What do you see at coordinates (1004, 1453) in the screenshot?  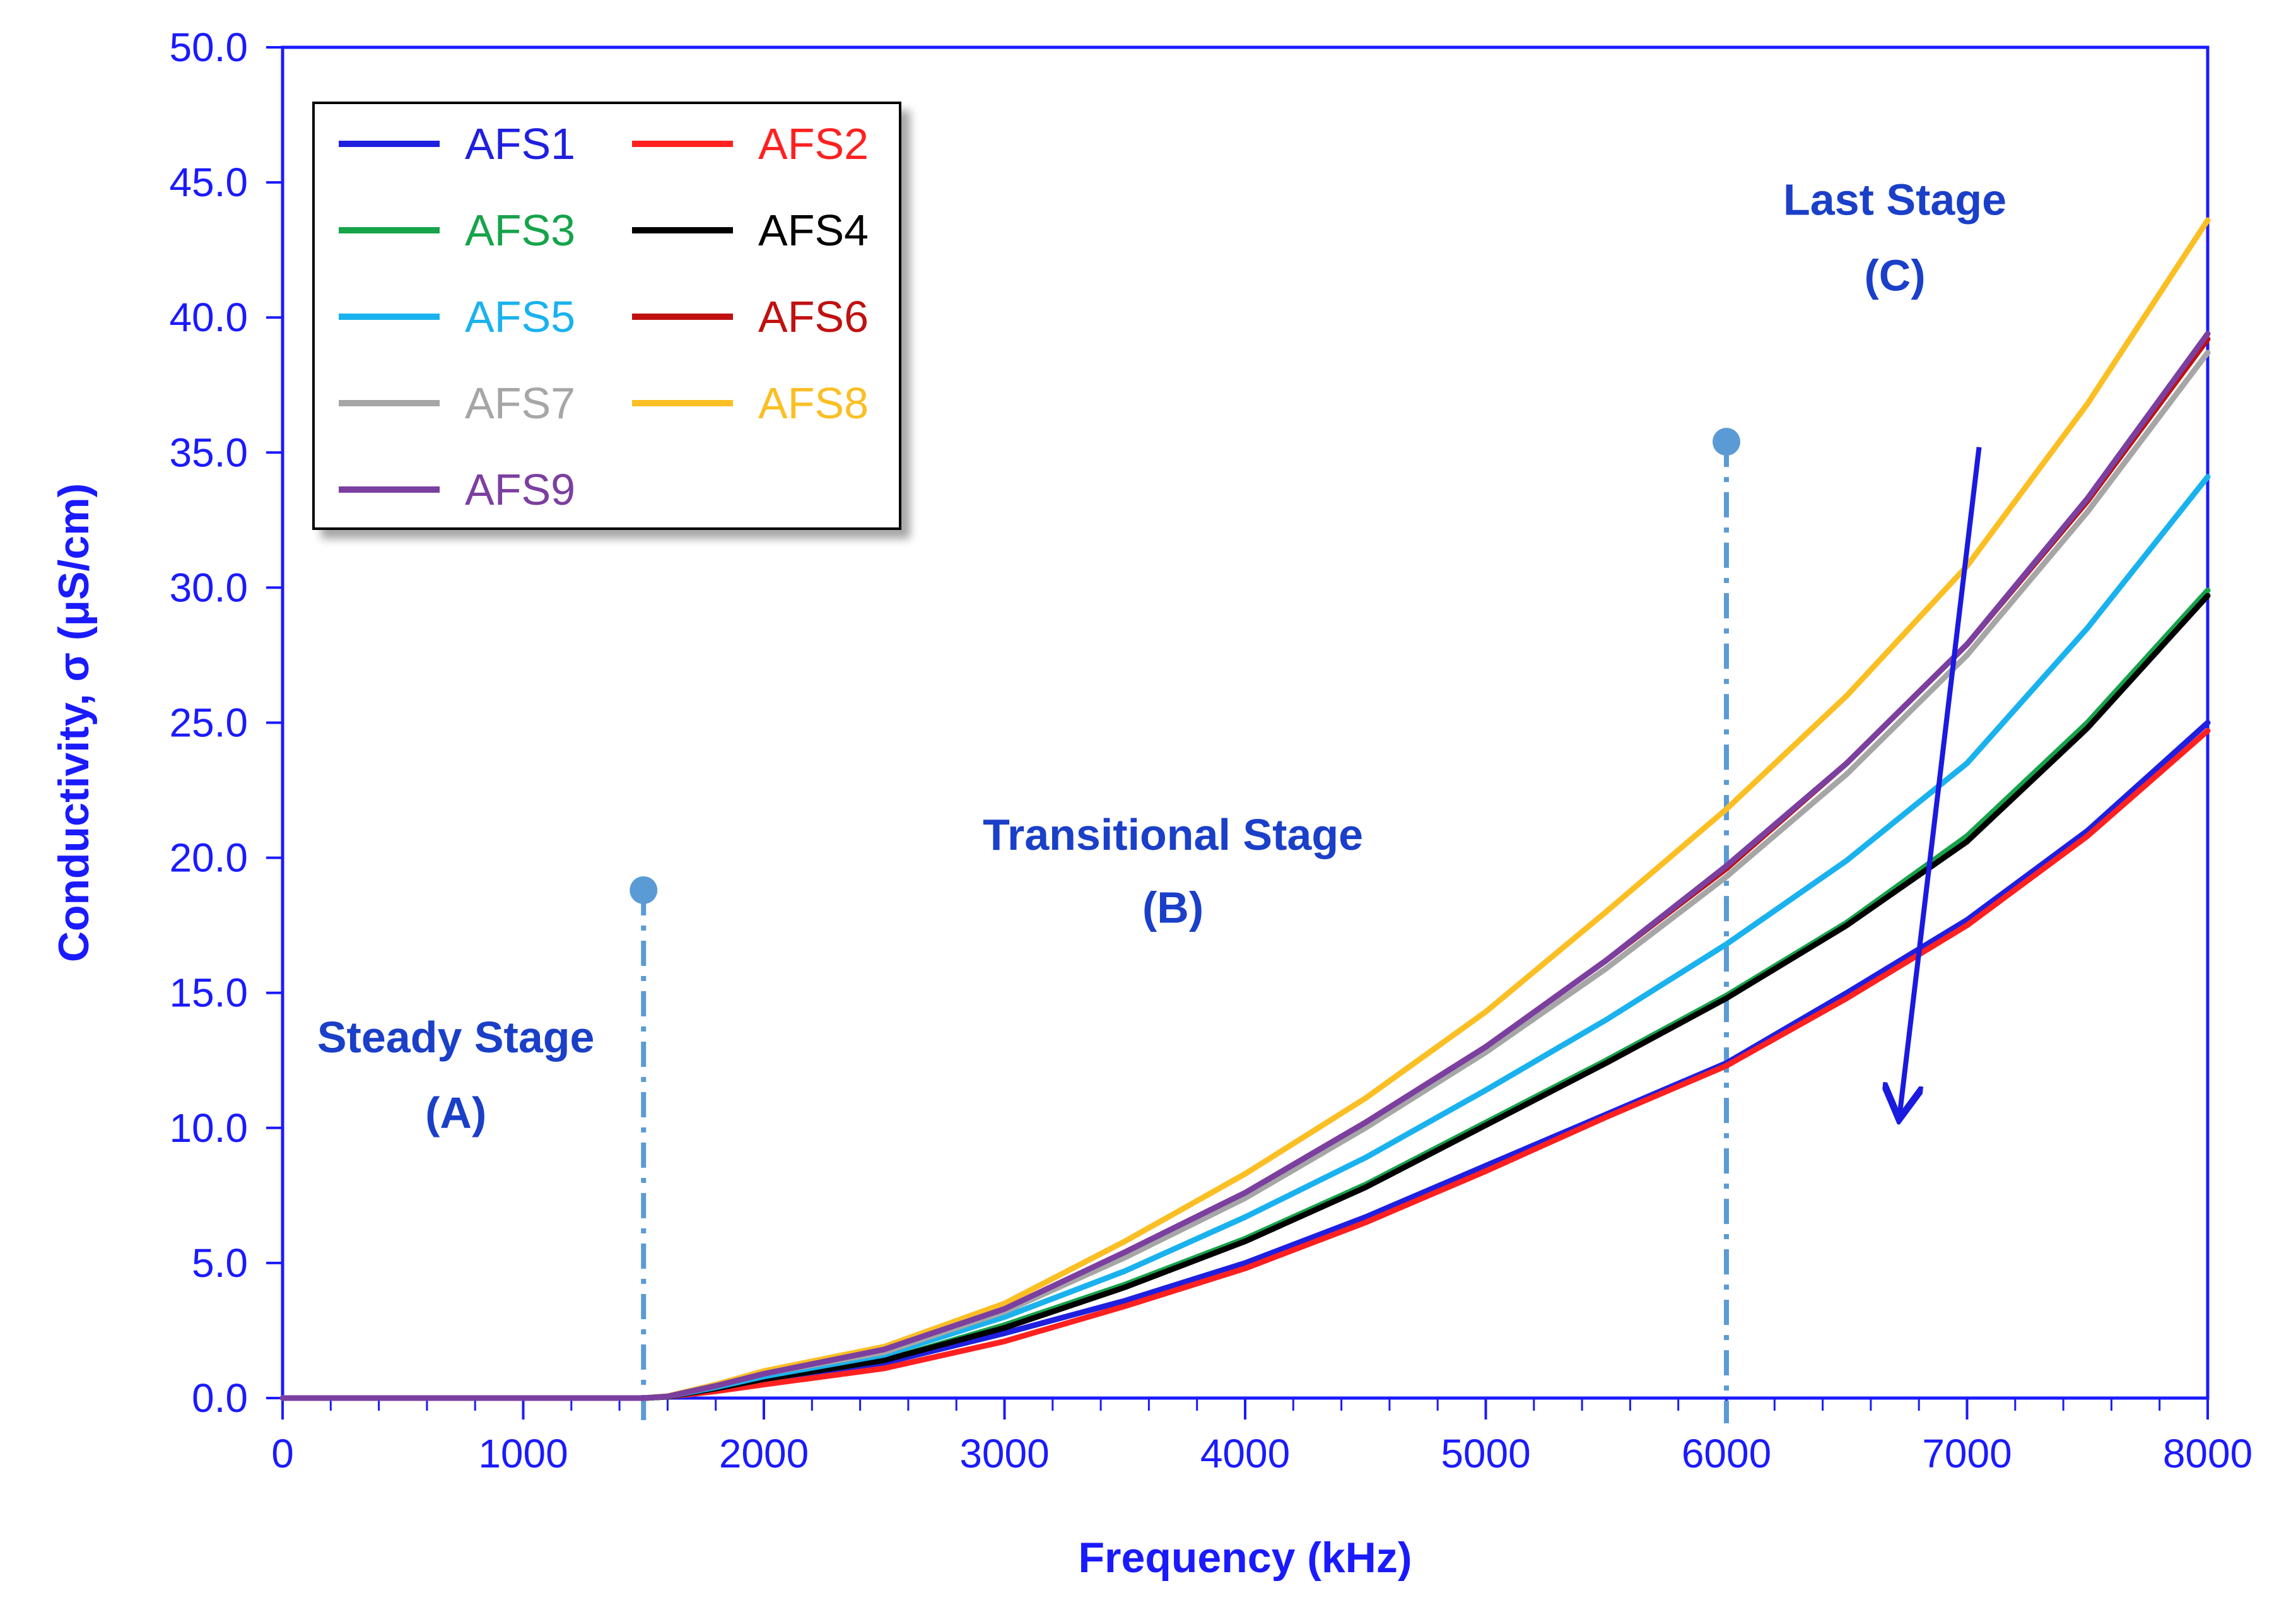 I see `x-tick-label: 3000` at bounding box center [1004, 1453].